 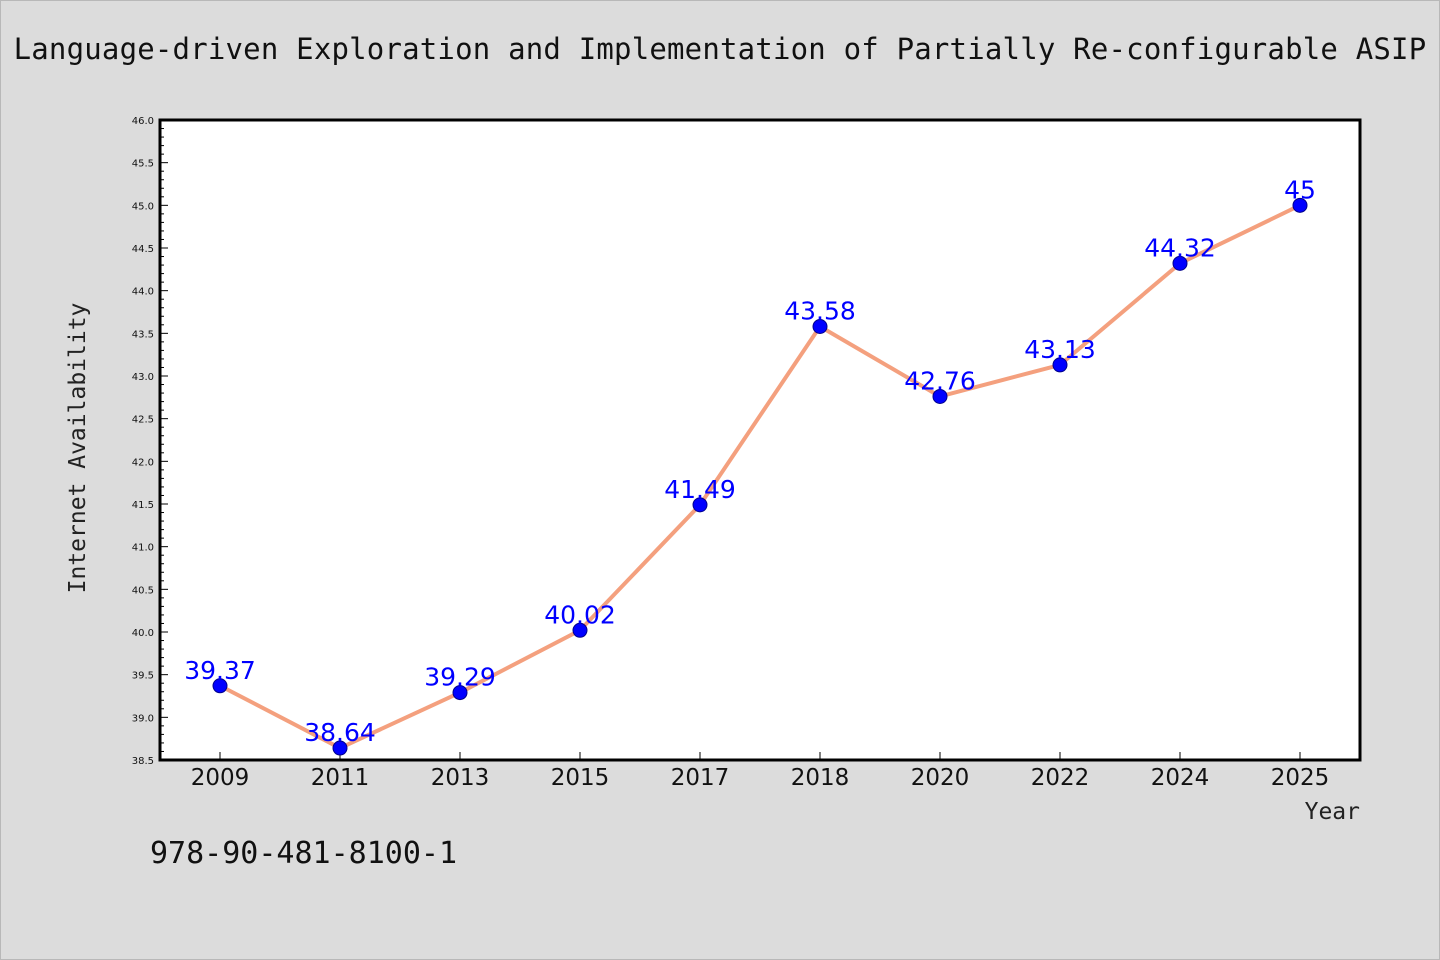 I want to click on y-tick-label: 39.0, so click(x=143, y=718).